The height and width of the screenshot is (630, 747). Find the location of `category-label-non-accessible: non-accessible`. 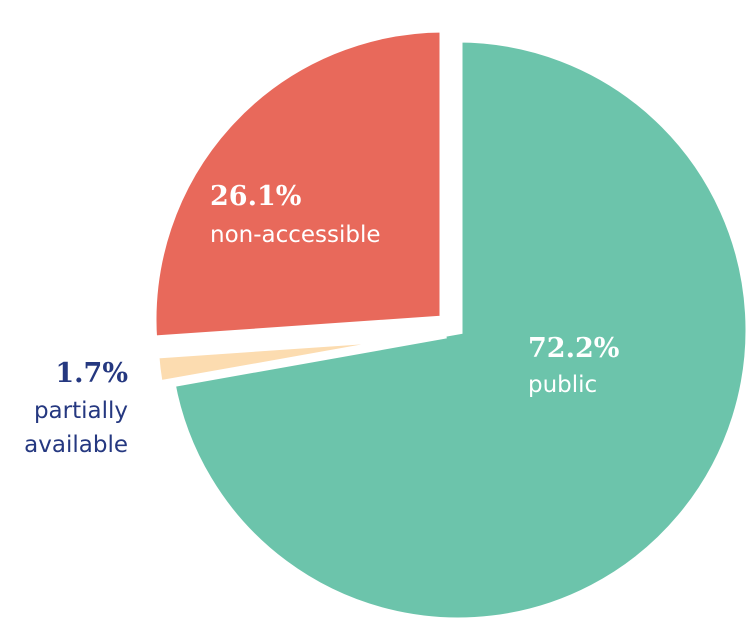

category-label-non-accessible: non-accessible is located at coordinates (295, 235).